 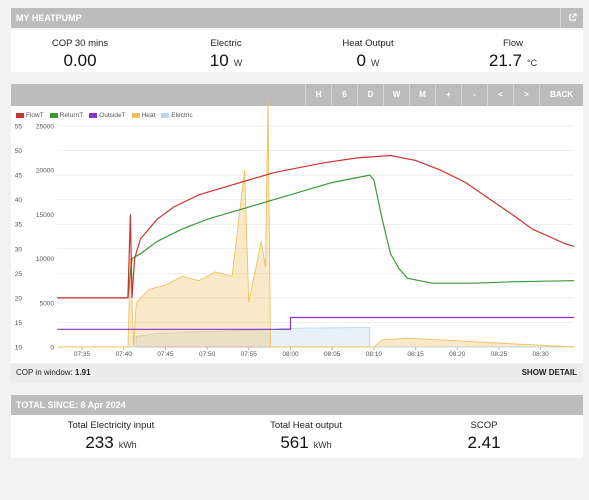 I want to click on scop-metric: SCOP 2.41, so click(x=484, y=436).